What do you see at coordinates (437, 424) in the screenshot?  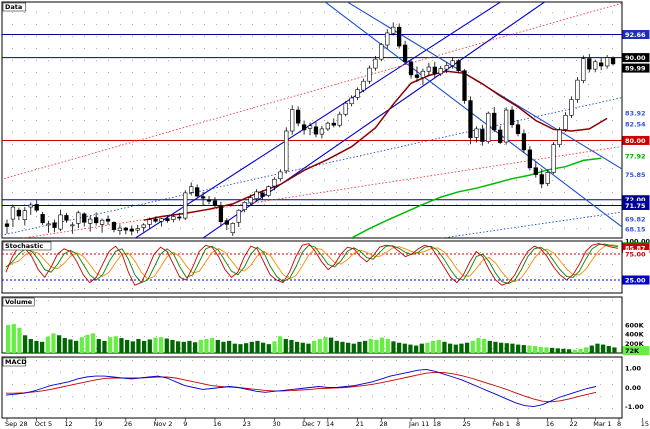 I see `x-tick-label-15: 18` at bounding box center [437, 424].